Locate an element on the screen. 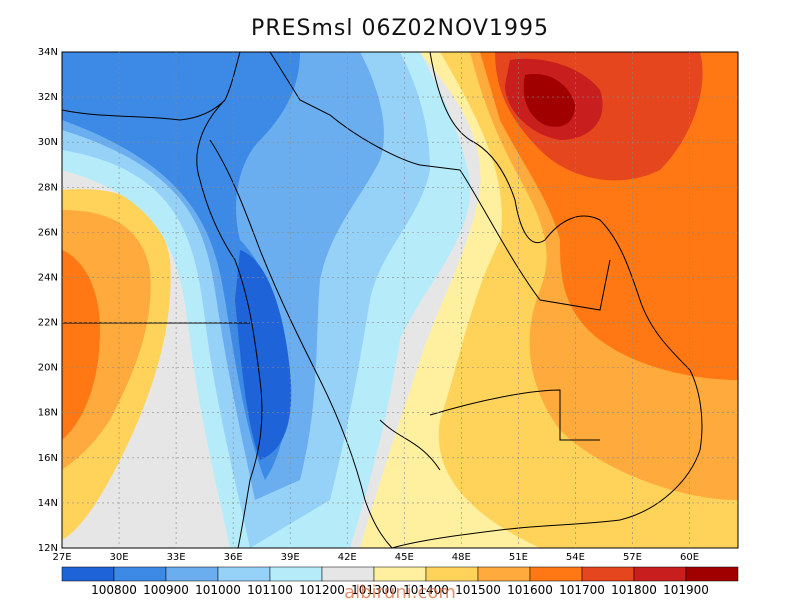  contour-max is located at coordinates (549, 100).